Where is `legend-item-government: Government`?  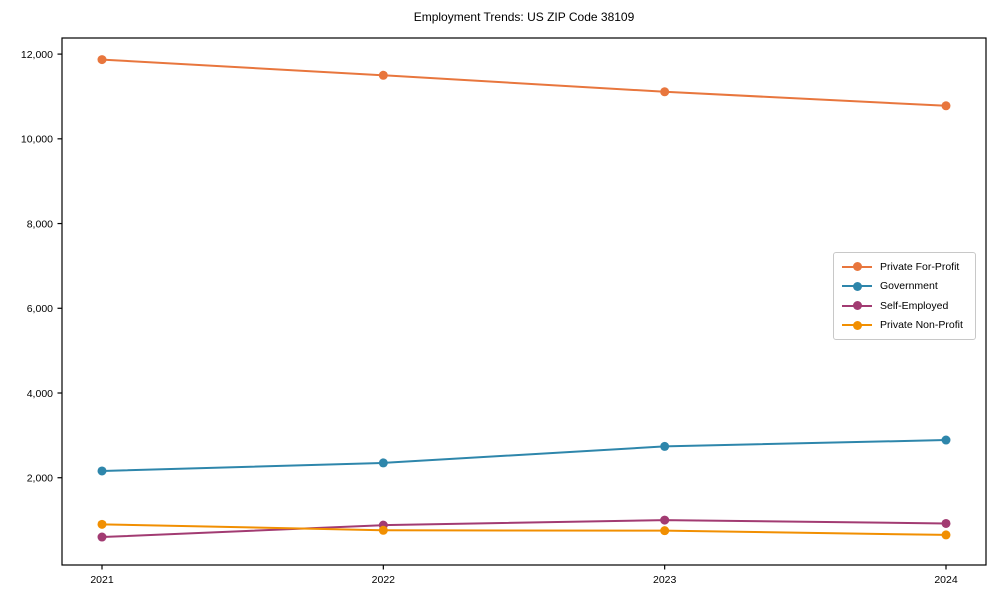 legend-item-government: Government is located at coordinates (904, 286).